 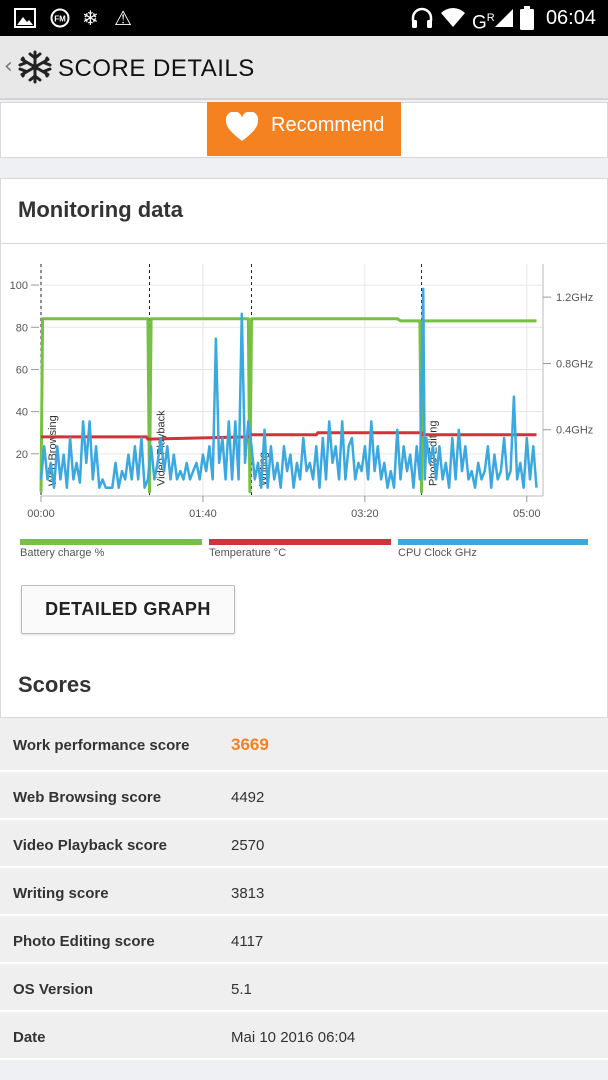 I want to click on network-type: GR, so click(x=483, y=23).